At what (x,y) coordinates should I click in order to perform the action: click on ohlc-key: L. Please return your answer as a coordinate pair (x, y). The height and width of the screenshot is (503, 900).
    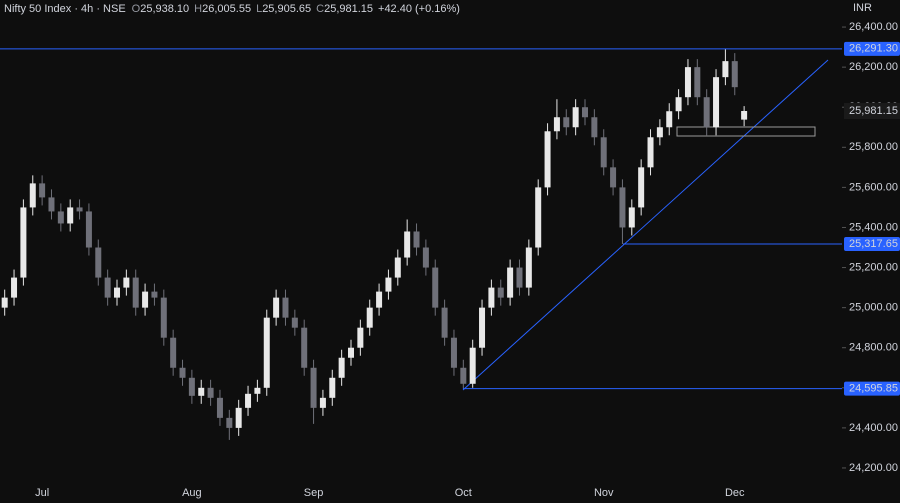
    Looking at the image, I should click on (259, 9).